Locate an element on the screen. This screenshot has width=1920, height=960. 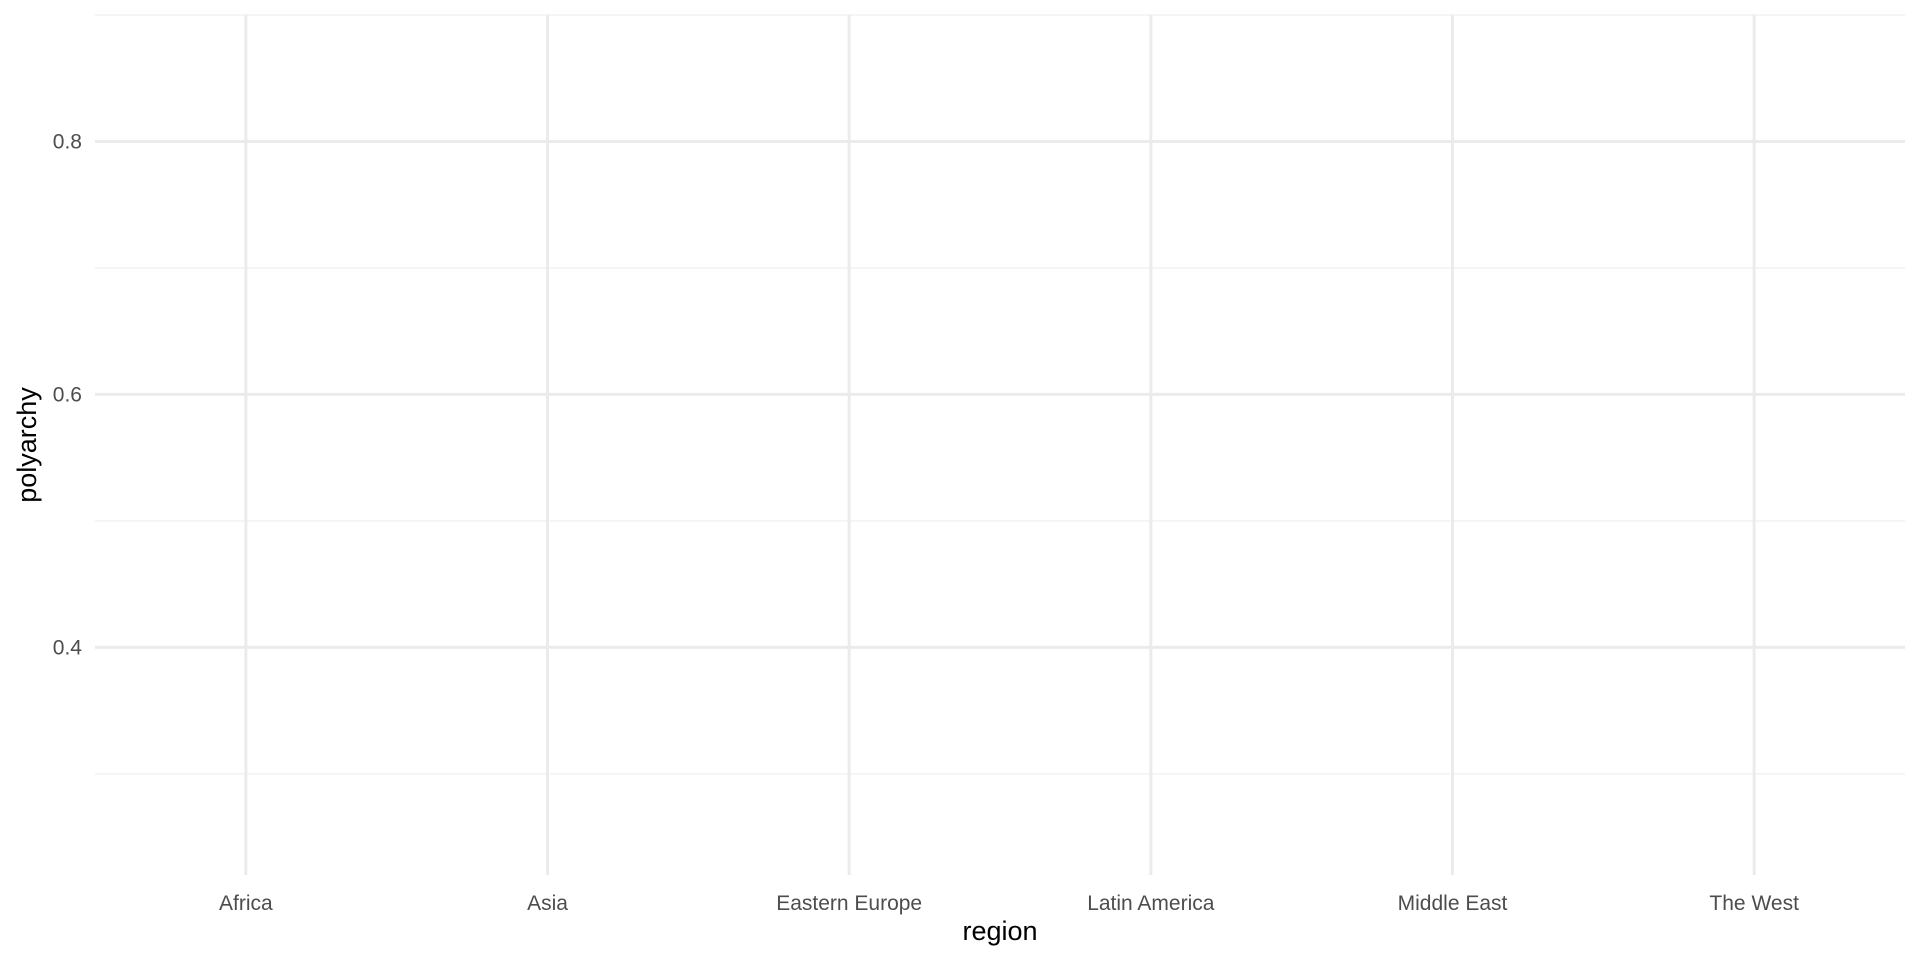
y-axis-tick-labels: 0.4 0.6 0.8 is located at coordinates (68, 394).